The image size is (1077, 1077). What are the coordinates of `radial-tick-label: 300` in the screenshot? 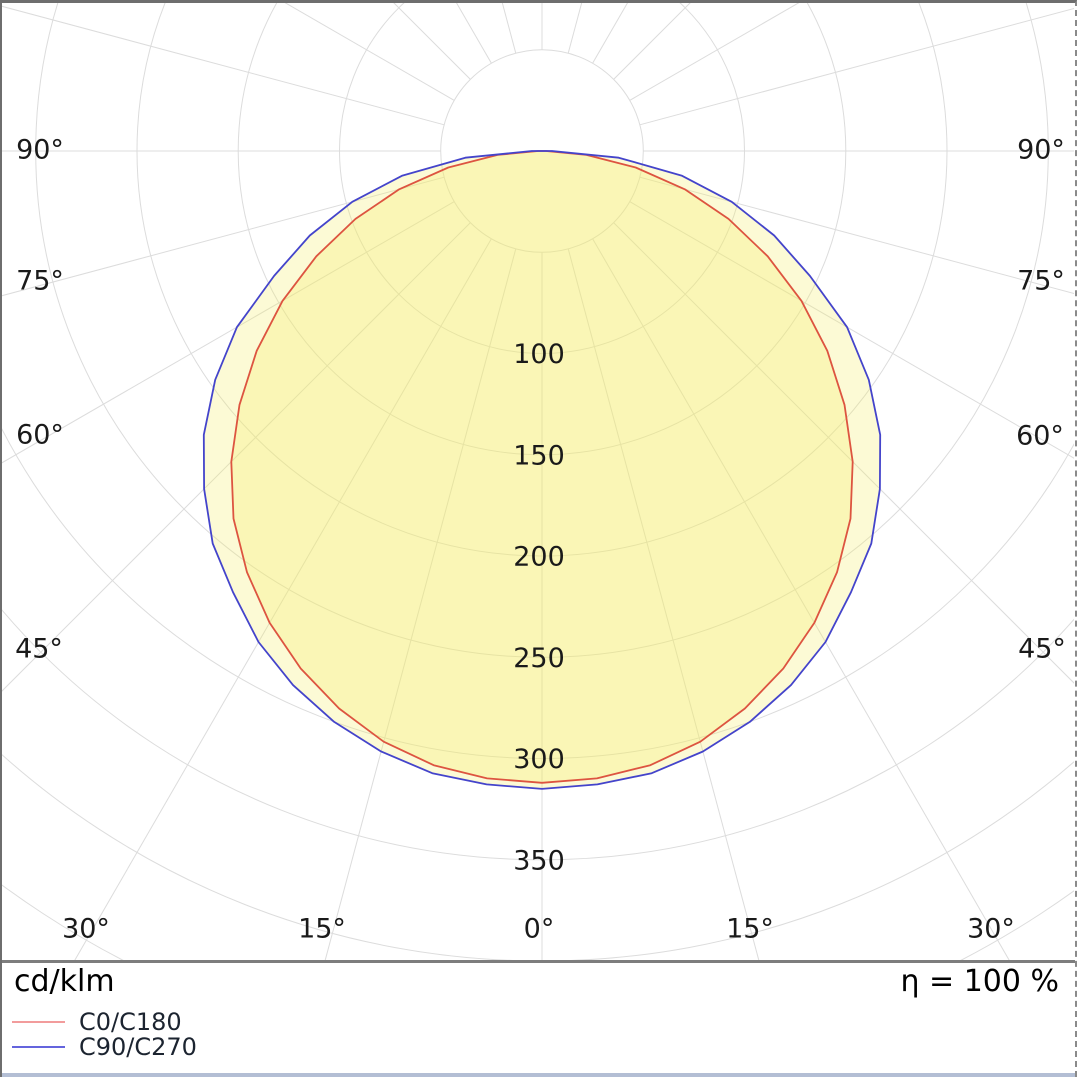 It's located at (539, 759).